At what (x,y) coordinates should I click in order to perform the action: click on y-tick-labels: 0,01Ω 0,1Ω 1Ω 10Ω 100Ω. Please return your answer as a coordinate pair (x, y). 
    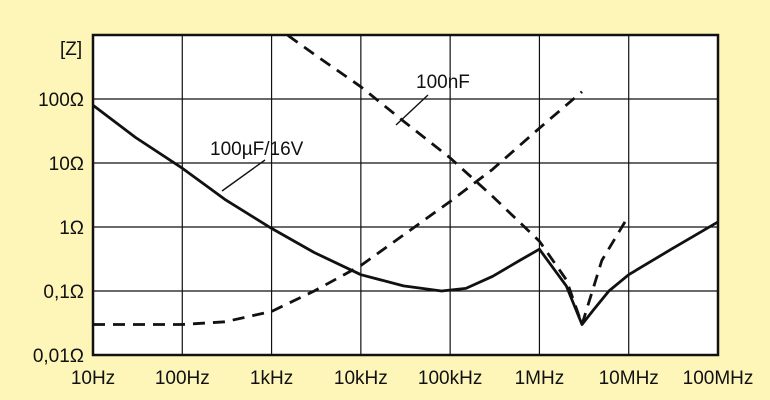
    Looking at the image, I should click on (58, 228).